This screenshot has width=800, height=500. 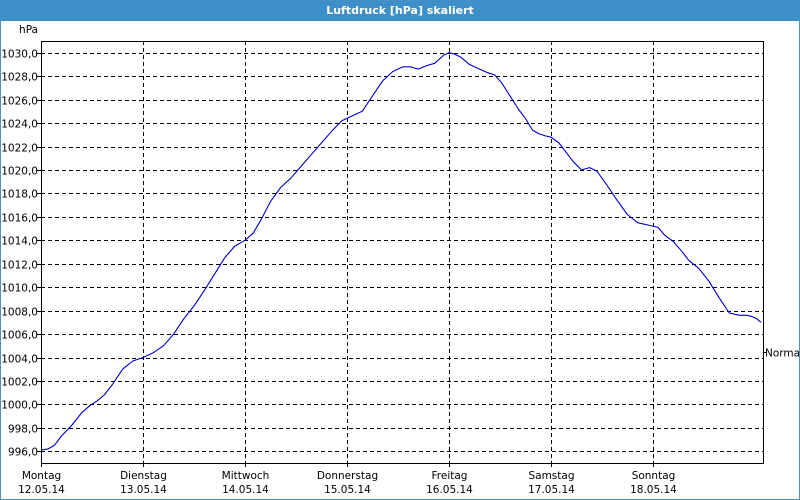 I want to click on x-tick-day-label: Mittwoch, so click(x=246, y=476).